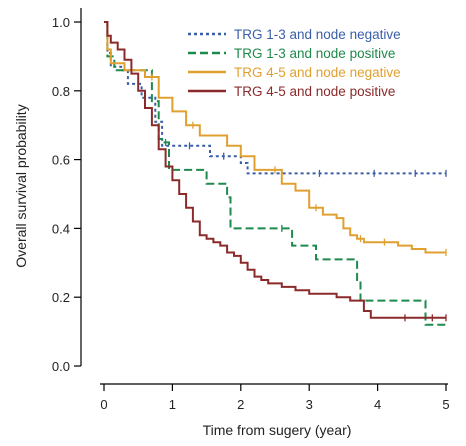 The image size is (466, 446). I want to click on x-tick-label: 4, so click(377, 404).